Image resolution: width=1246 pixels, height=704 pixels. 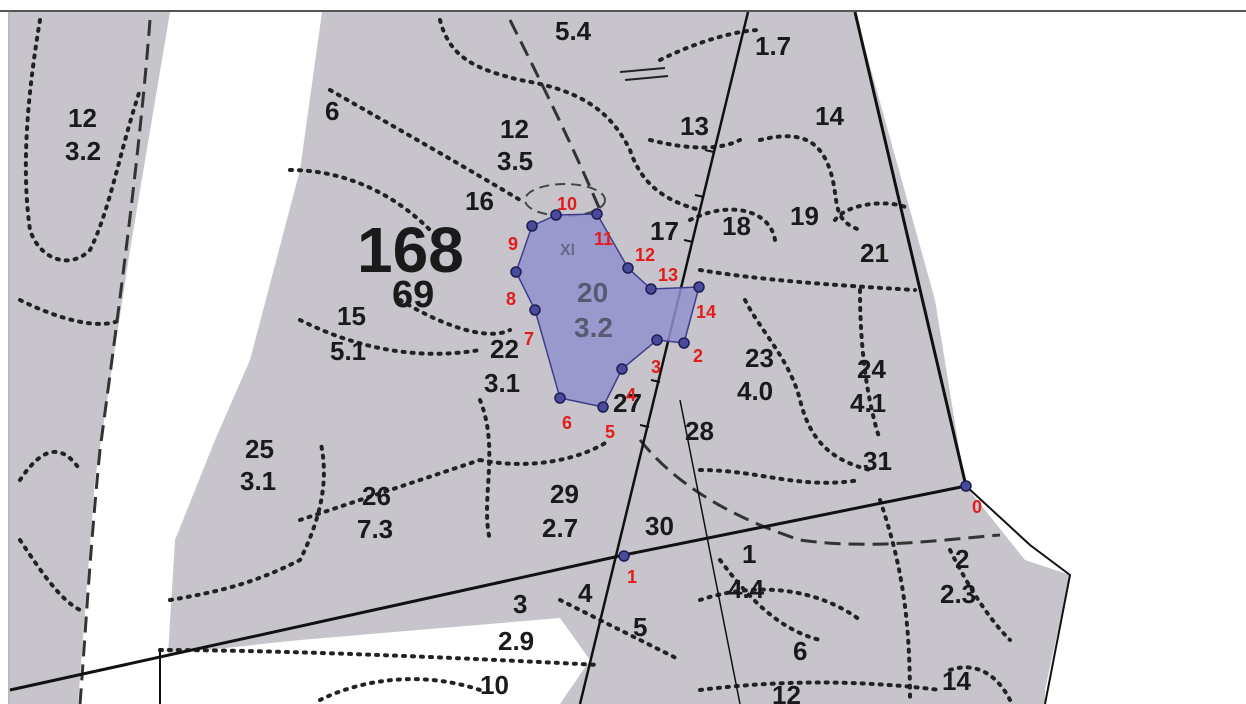 What do you see at coordinates (410, 250) in the screenshot?
I see `block-number: 168` at bounding box center [410, 250].